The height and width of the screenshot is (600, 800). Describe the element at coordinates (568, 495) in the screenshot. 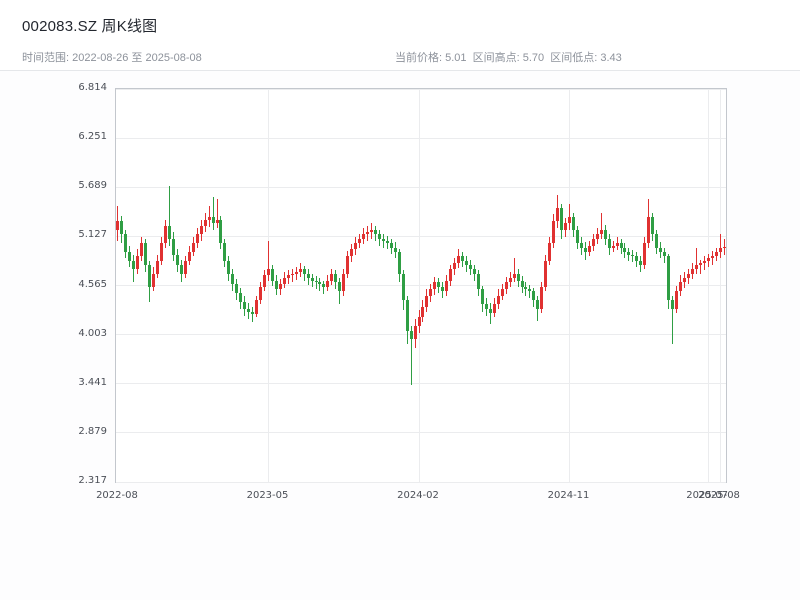

I see `x-tick-label: 2024-11` at that location.